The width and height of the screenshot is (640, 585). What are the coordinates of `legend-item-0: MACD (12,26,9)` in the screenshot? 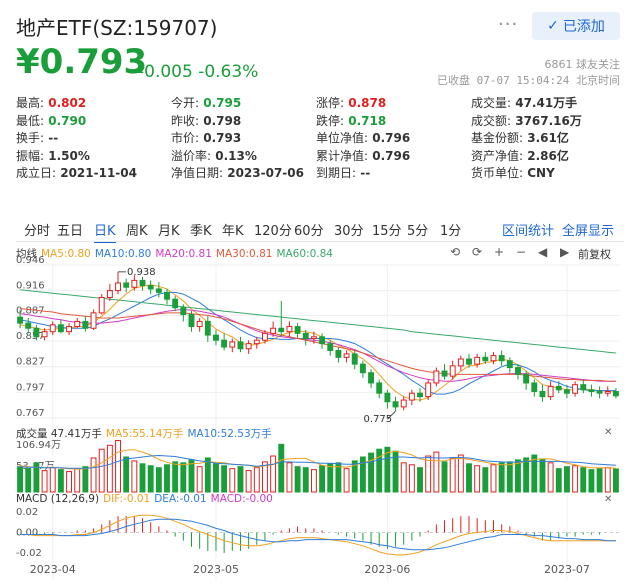 It's located at (58, 499).